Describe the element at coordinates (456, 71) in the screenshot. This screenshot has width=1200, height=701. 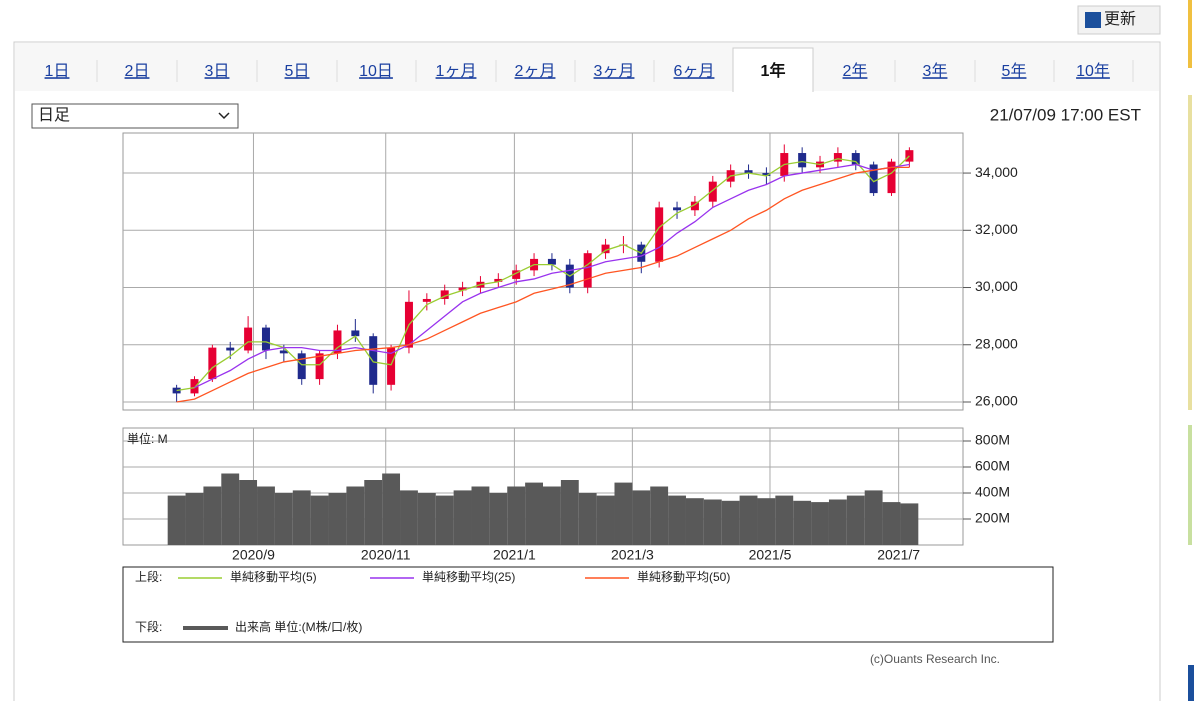
I see `tab: 1ヶ月` at that location.